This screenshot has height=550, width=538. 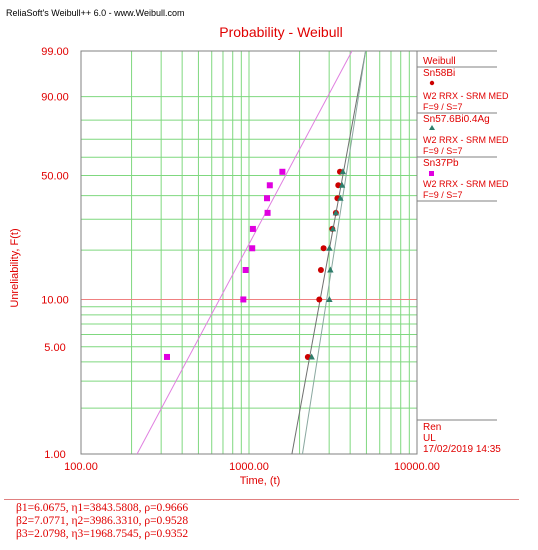 What do you see at coordinates (432, 83) in the screenshot?
I see `legend-circle-marker` at bounding box center [432, 83].